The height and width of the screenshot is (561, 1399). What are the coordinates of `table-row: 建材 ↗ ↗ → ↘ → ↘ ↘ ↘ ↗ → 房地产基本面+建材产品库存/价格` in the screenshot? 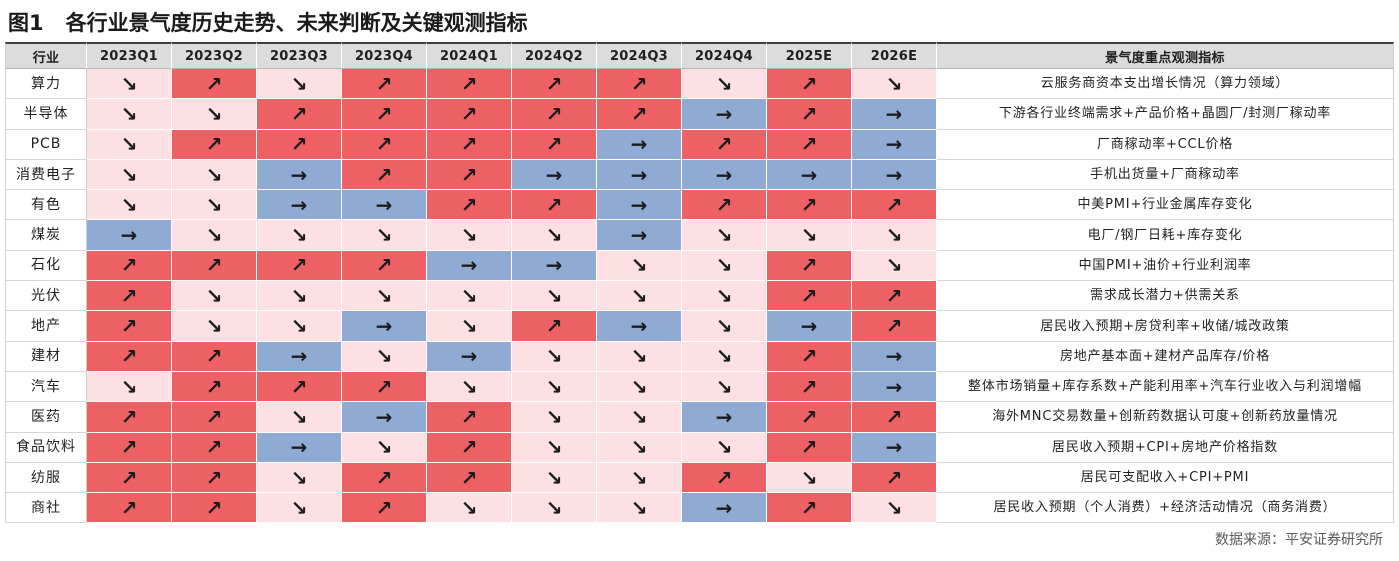 It's located at (699, 356).